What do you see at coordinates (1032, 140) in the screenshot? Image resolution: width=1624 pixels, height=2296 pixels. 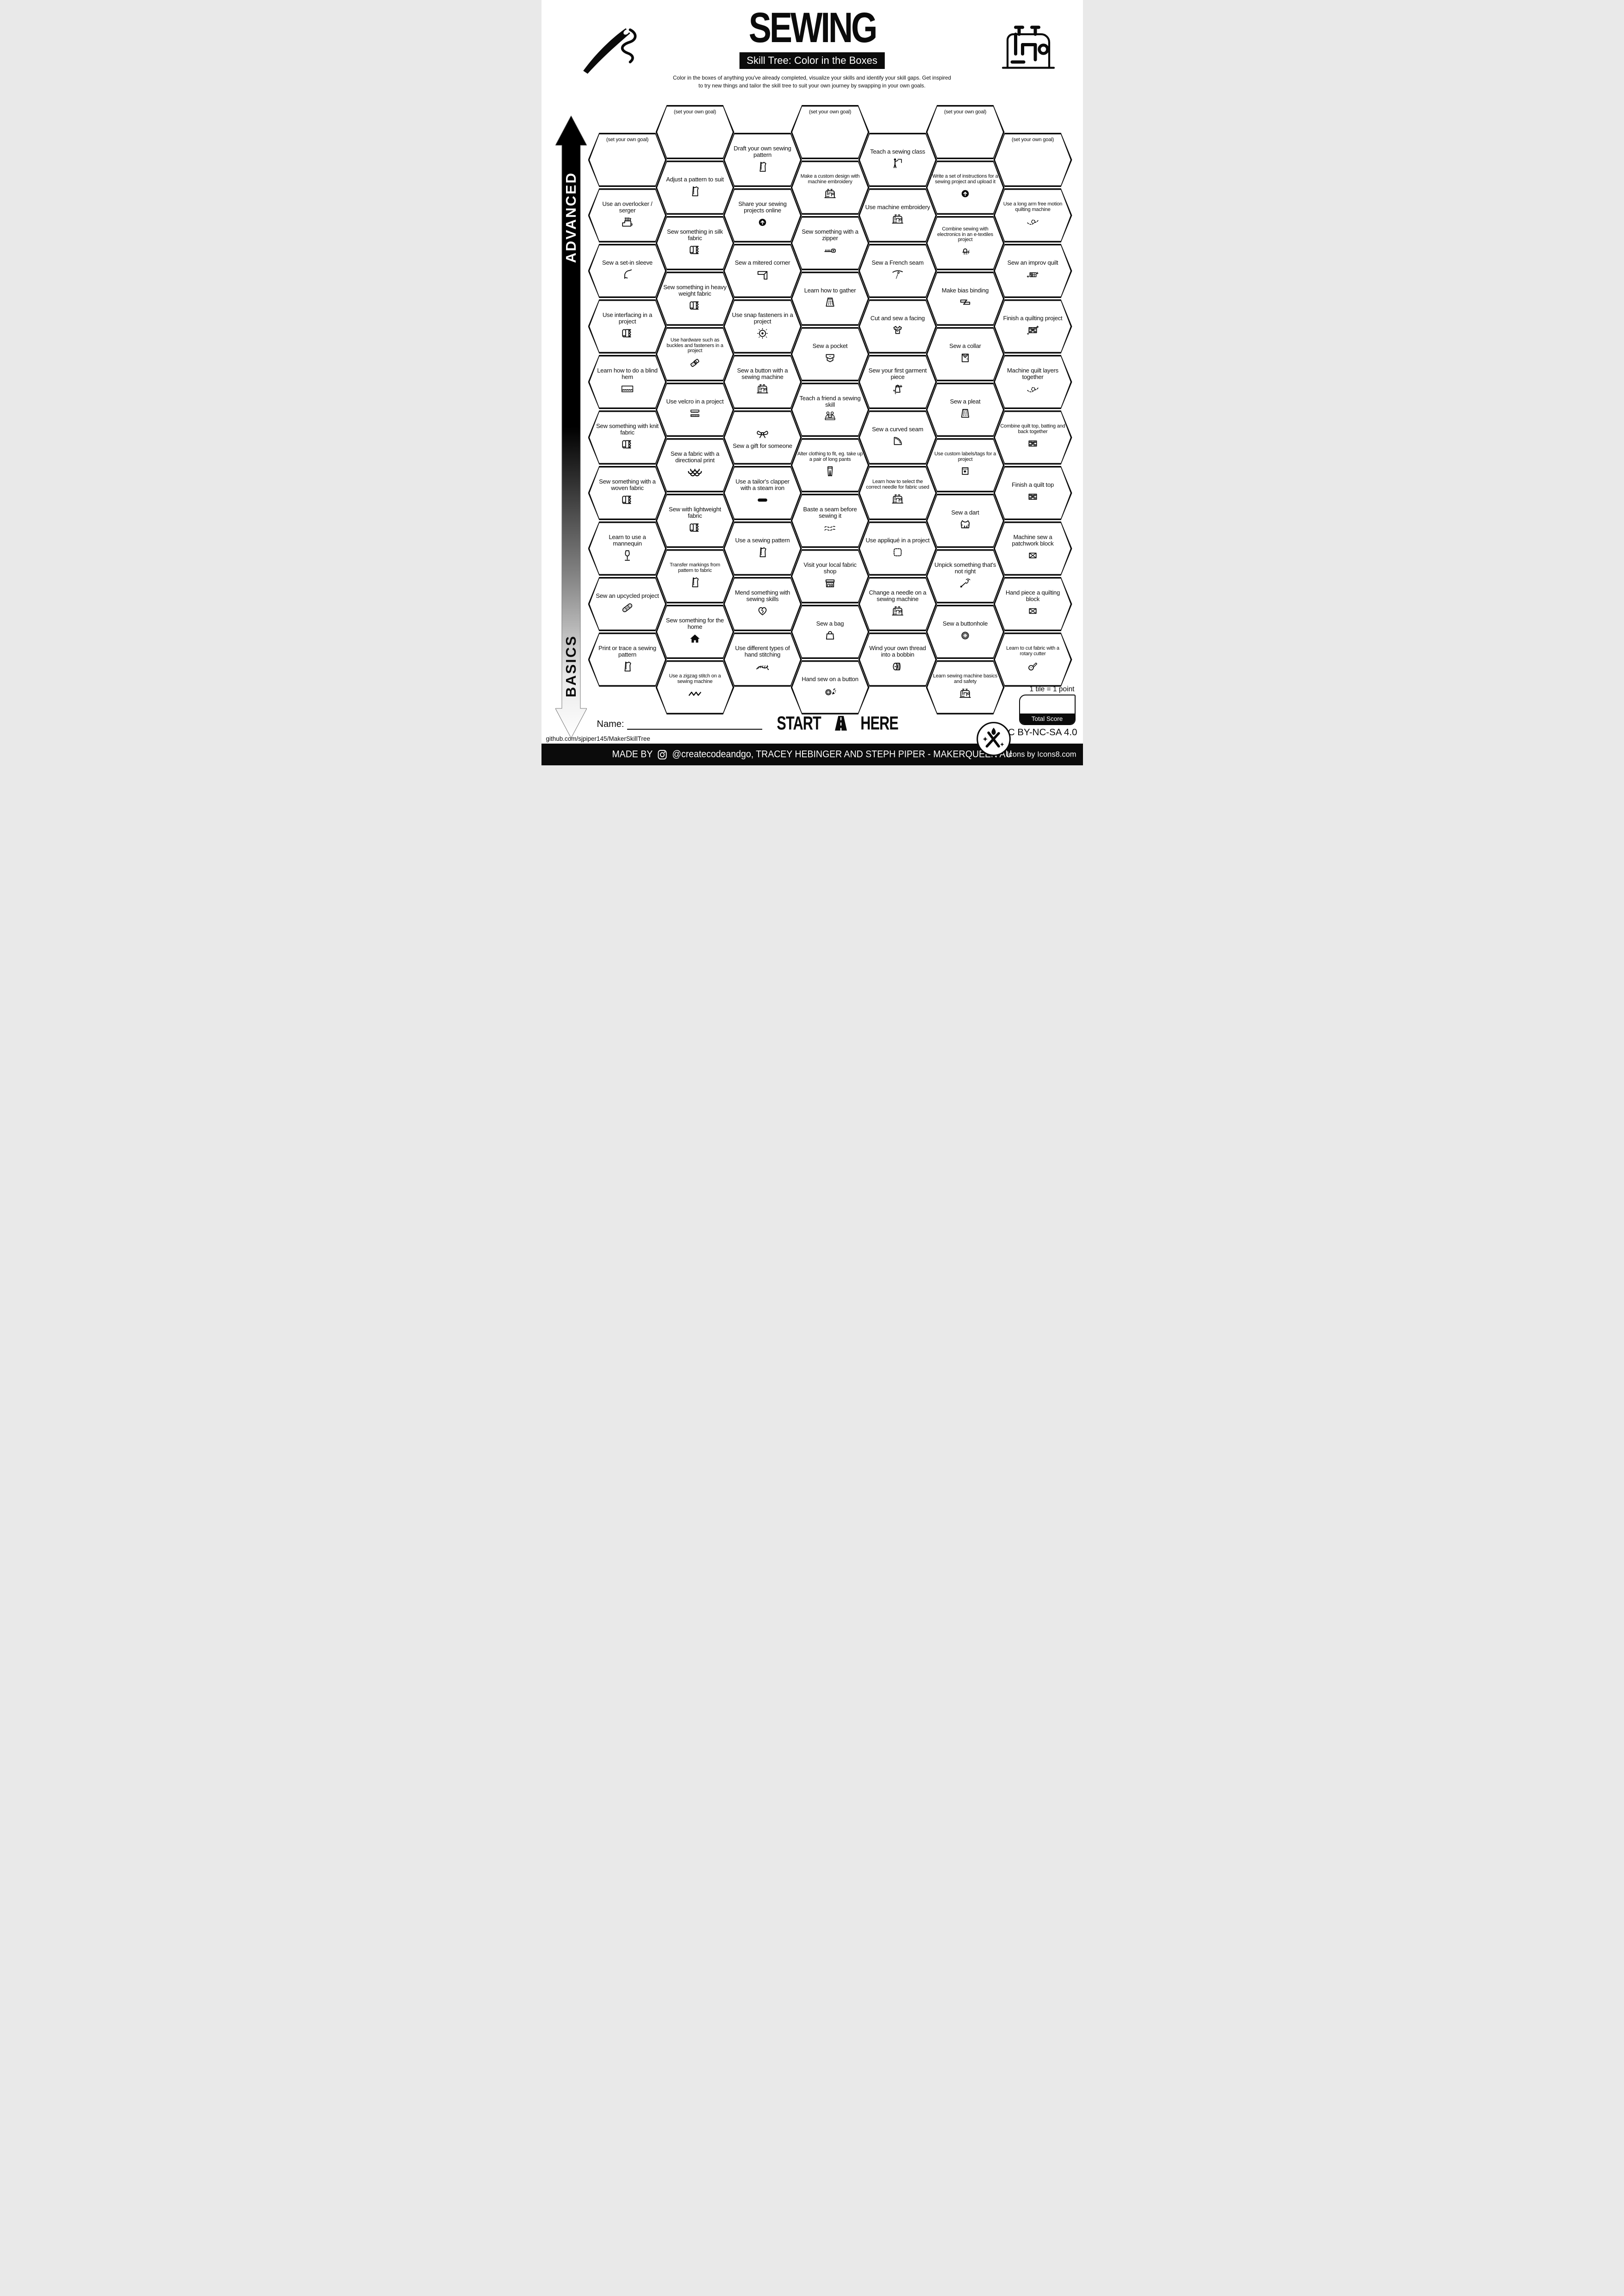 I see `skill-tile-label: (set your own goal)` at bounding box center [1032, 140].